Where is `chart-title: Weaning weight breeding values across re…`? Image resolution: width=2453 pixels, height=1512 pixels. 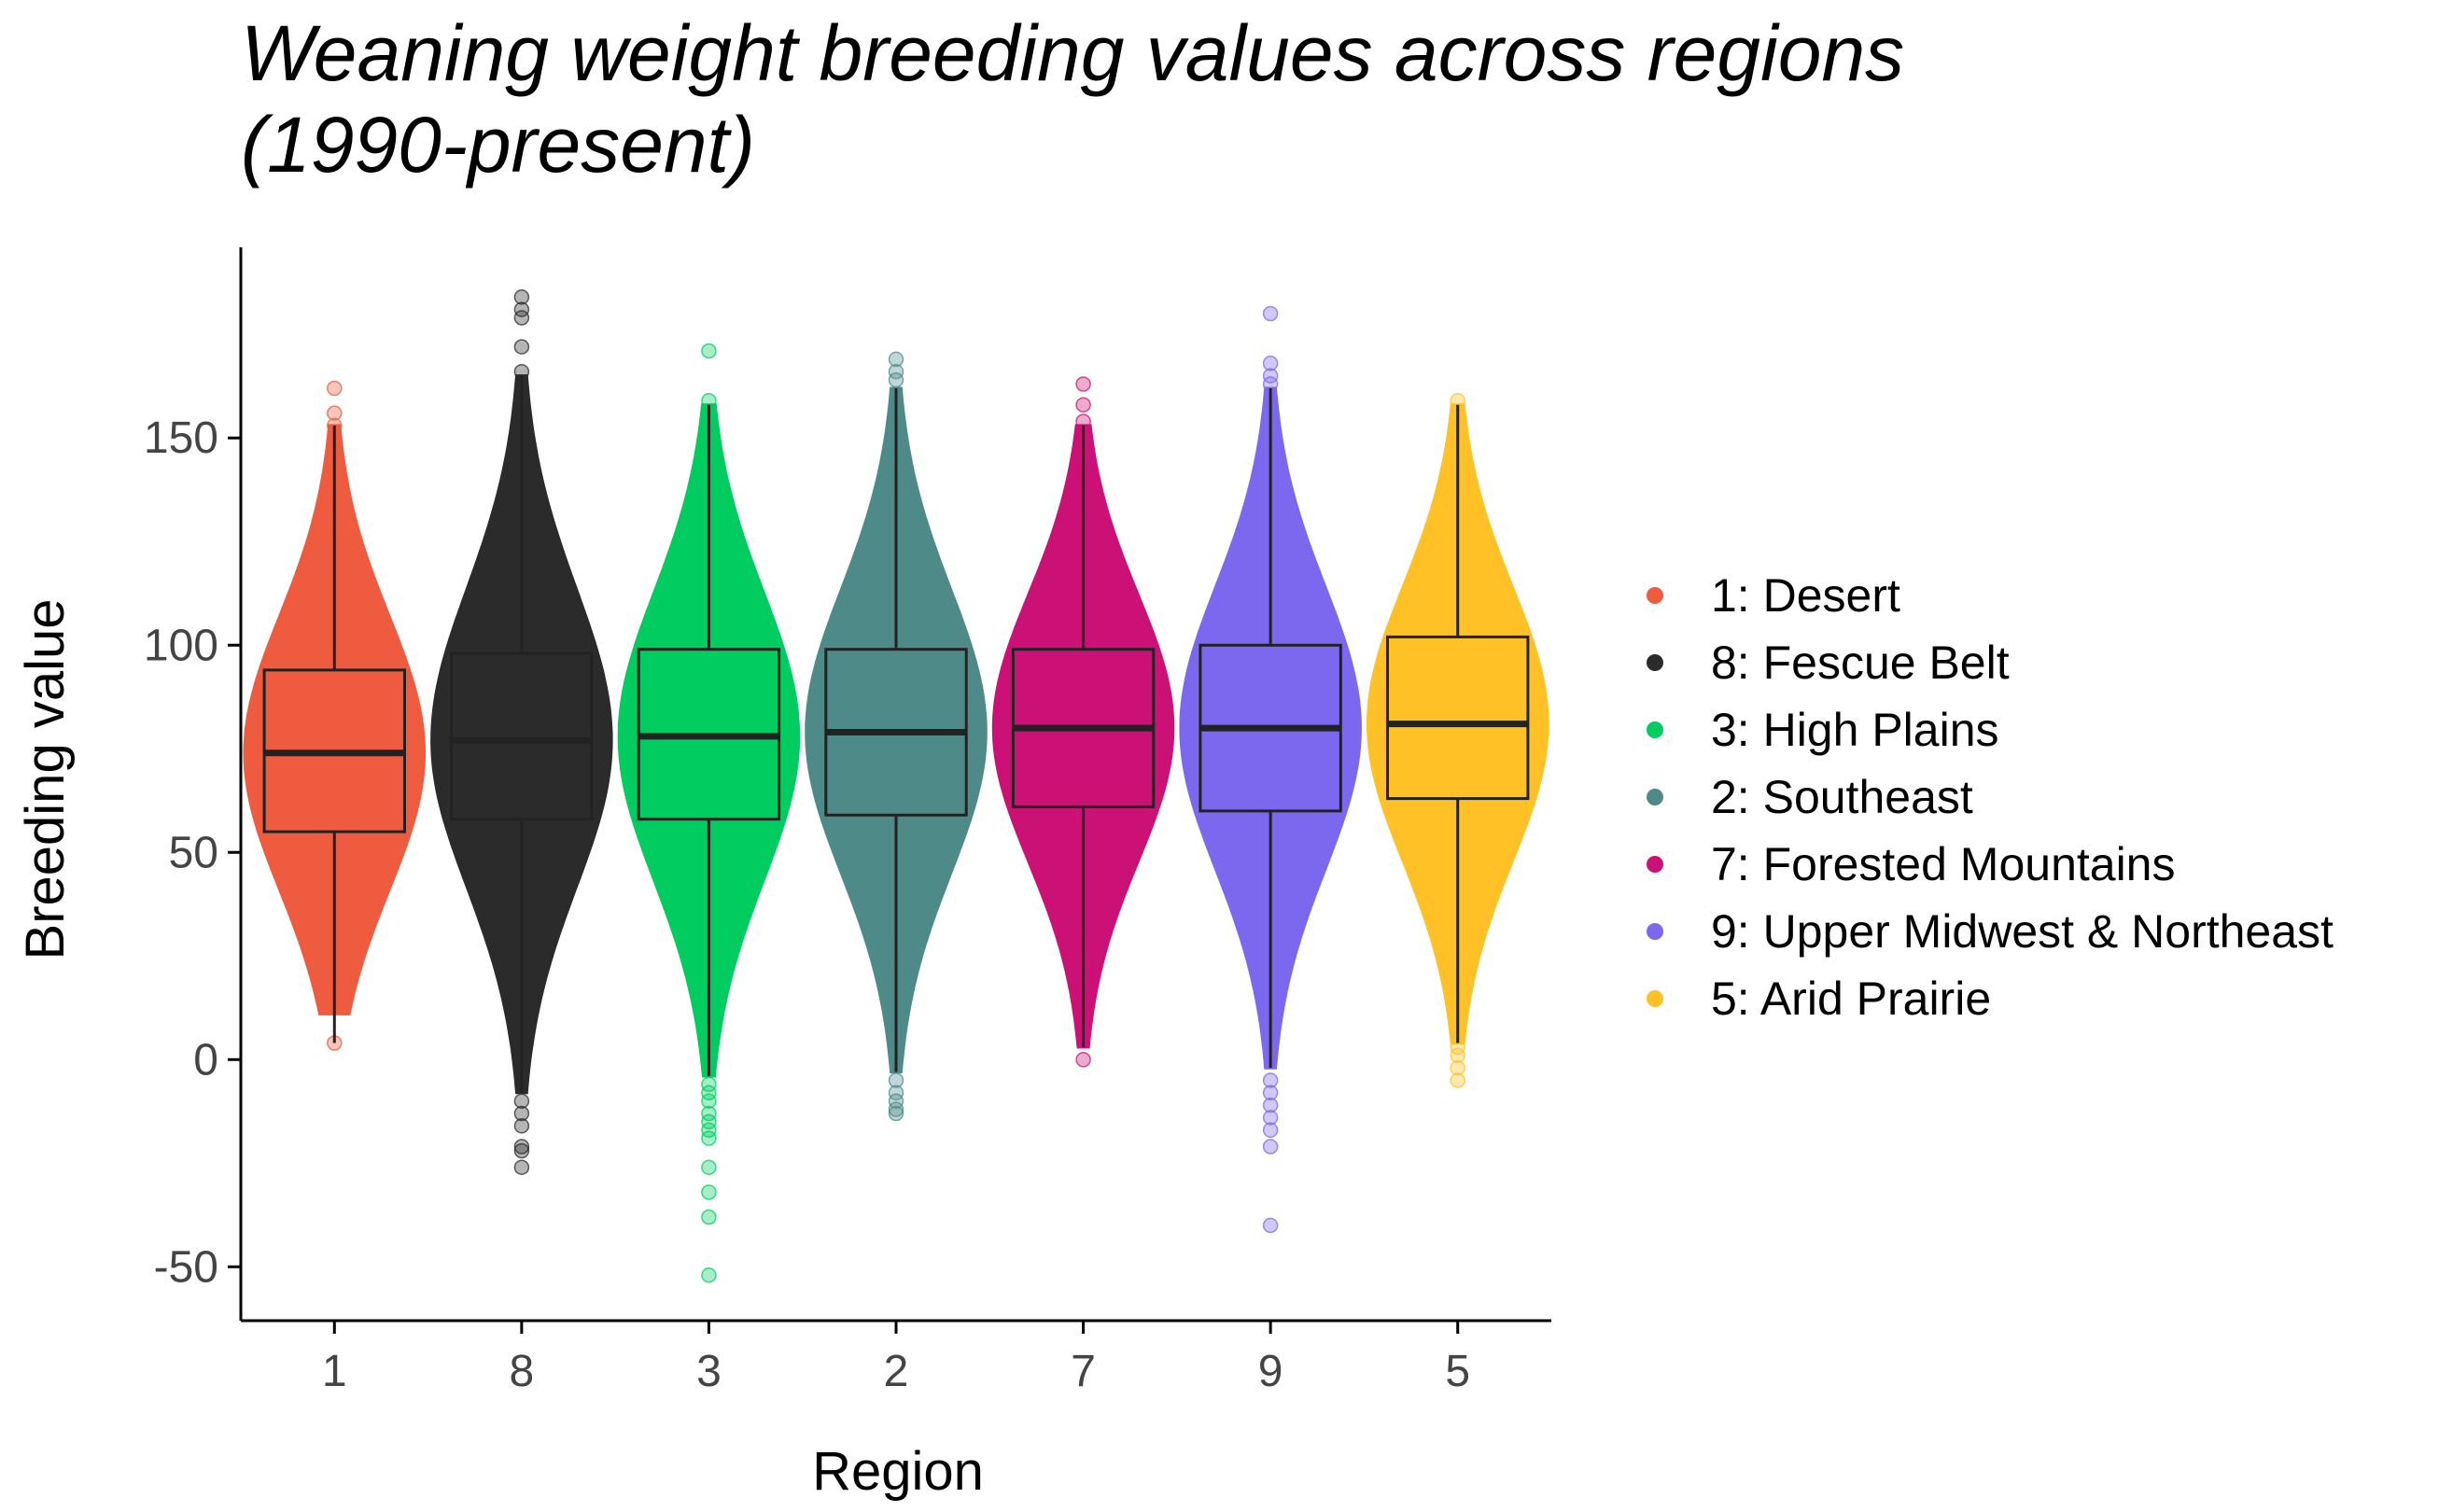 chart-title: Weaning weight breeding values across re… is located at coordinates (1073, 98).